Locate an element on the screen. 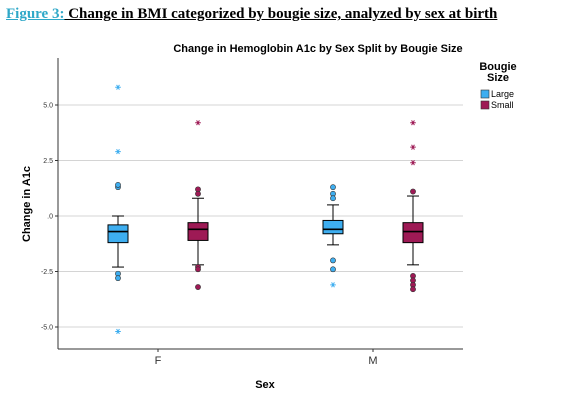  y-tick-label: -5.0 is located at coordinates (47, 328).